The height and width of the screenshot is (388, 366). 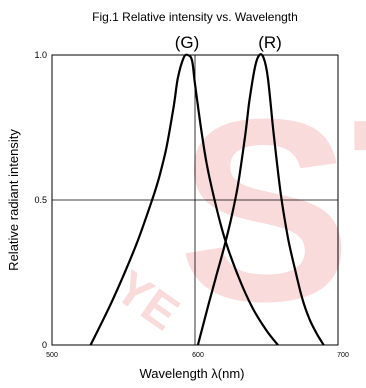 I want to click on y-tick-label-0: 0, so click(x=44, y=345).